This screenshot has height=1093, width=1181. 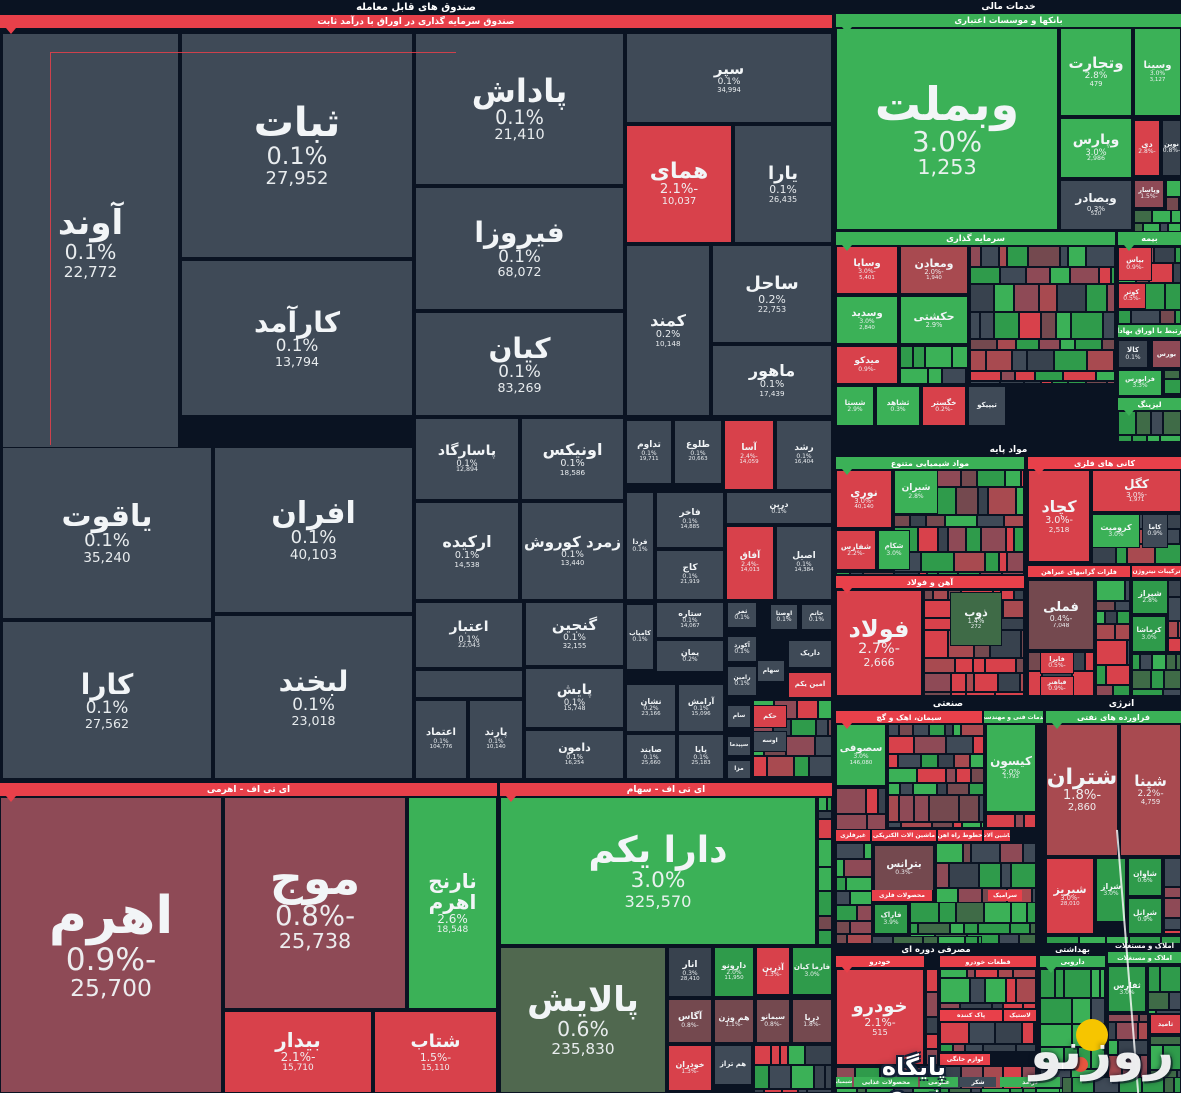 What do you see at coordinates (469, 635) in the screenshot?
I see `treemap-tile: اعتبار 0.1% 22,043` at bounding box center [469, 635].